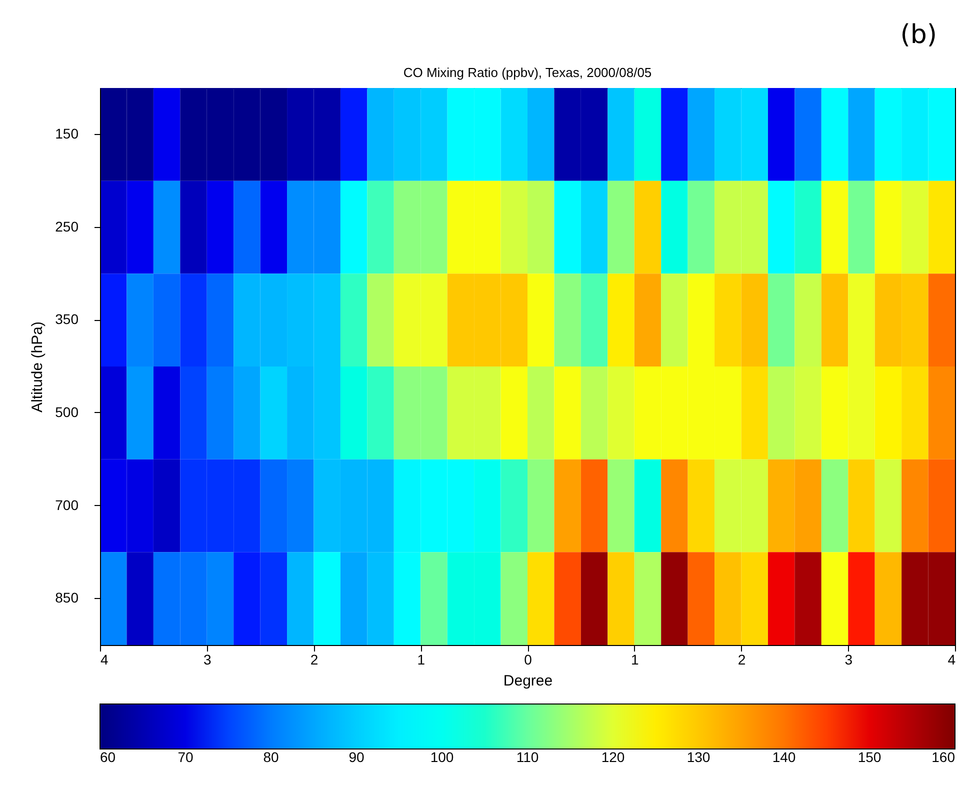  Describe the element at coordinates (271, 757) in the screenshot. I see `color-bar-label: 80` at that location.